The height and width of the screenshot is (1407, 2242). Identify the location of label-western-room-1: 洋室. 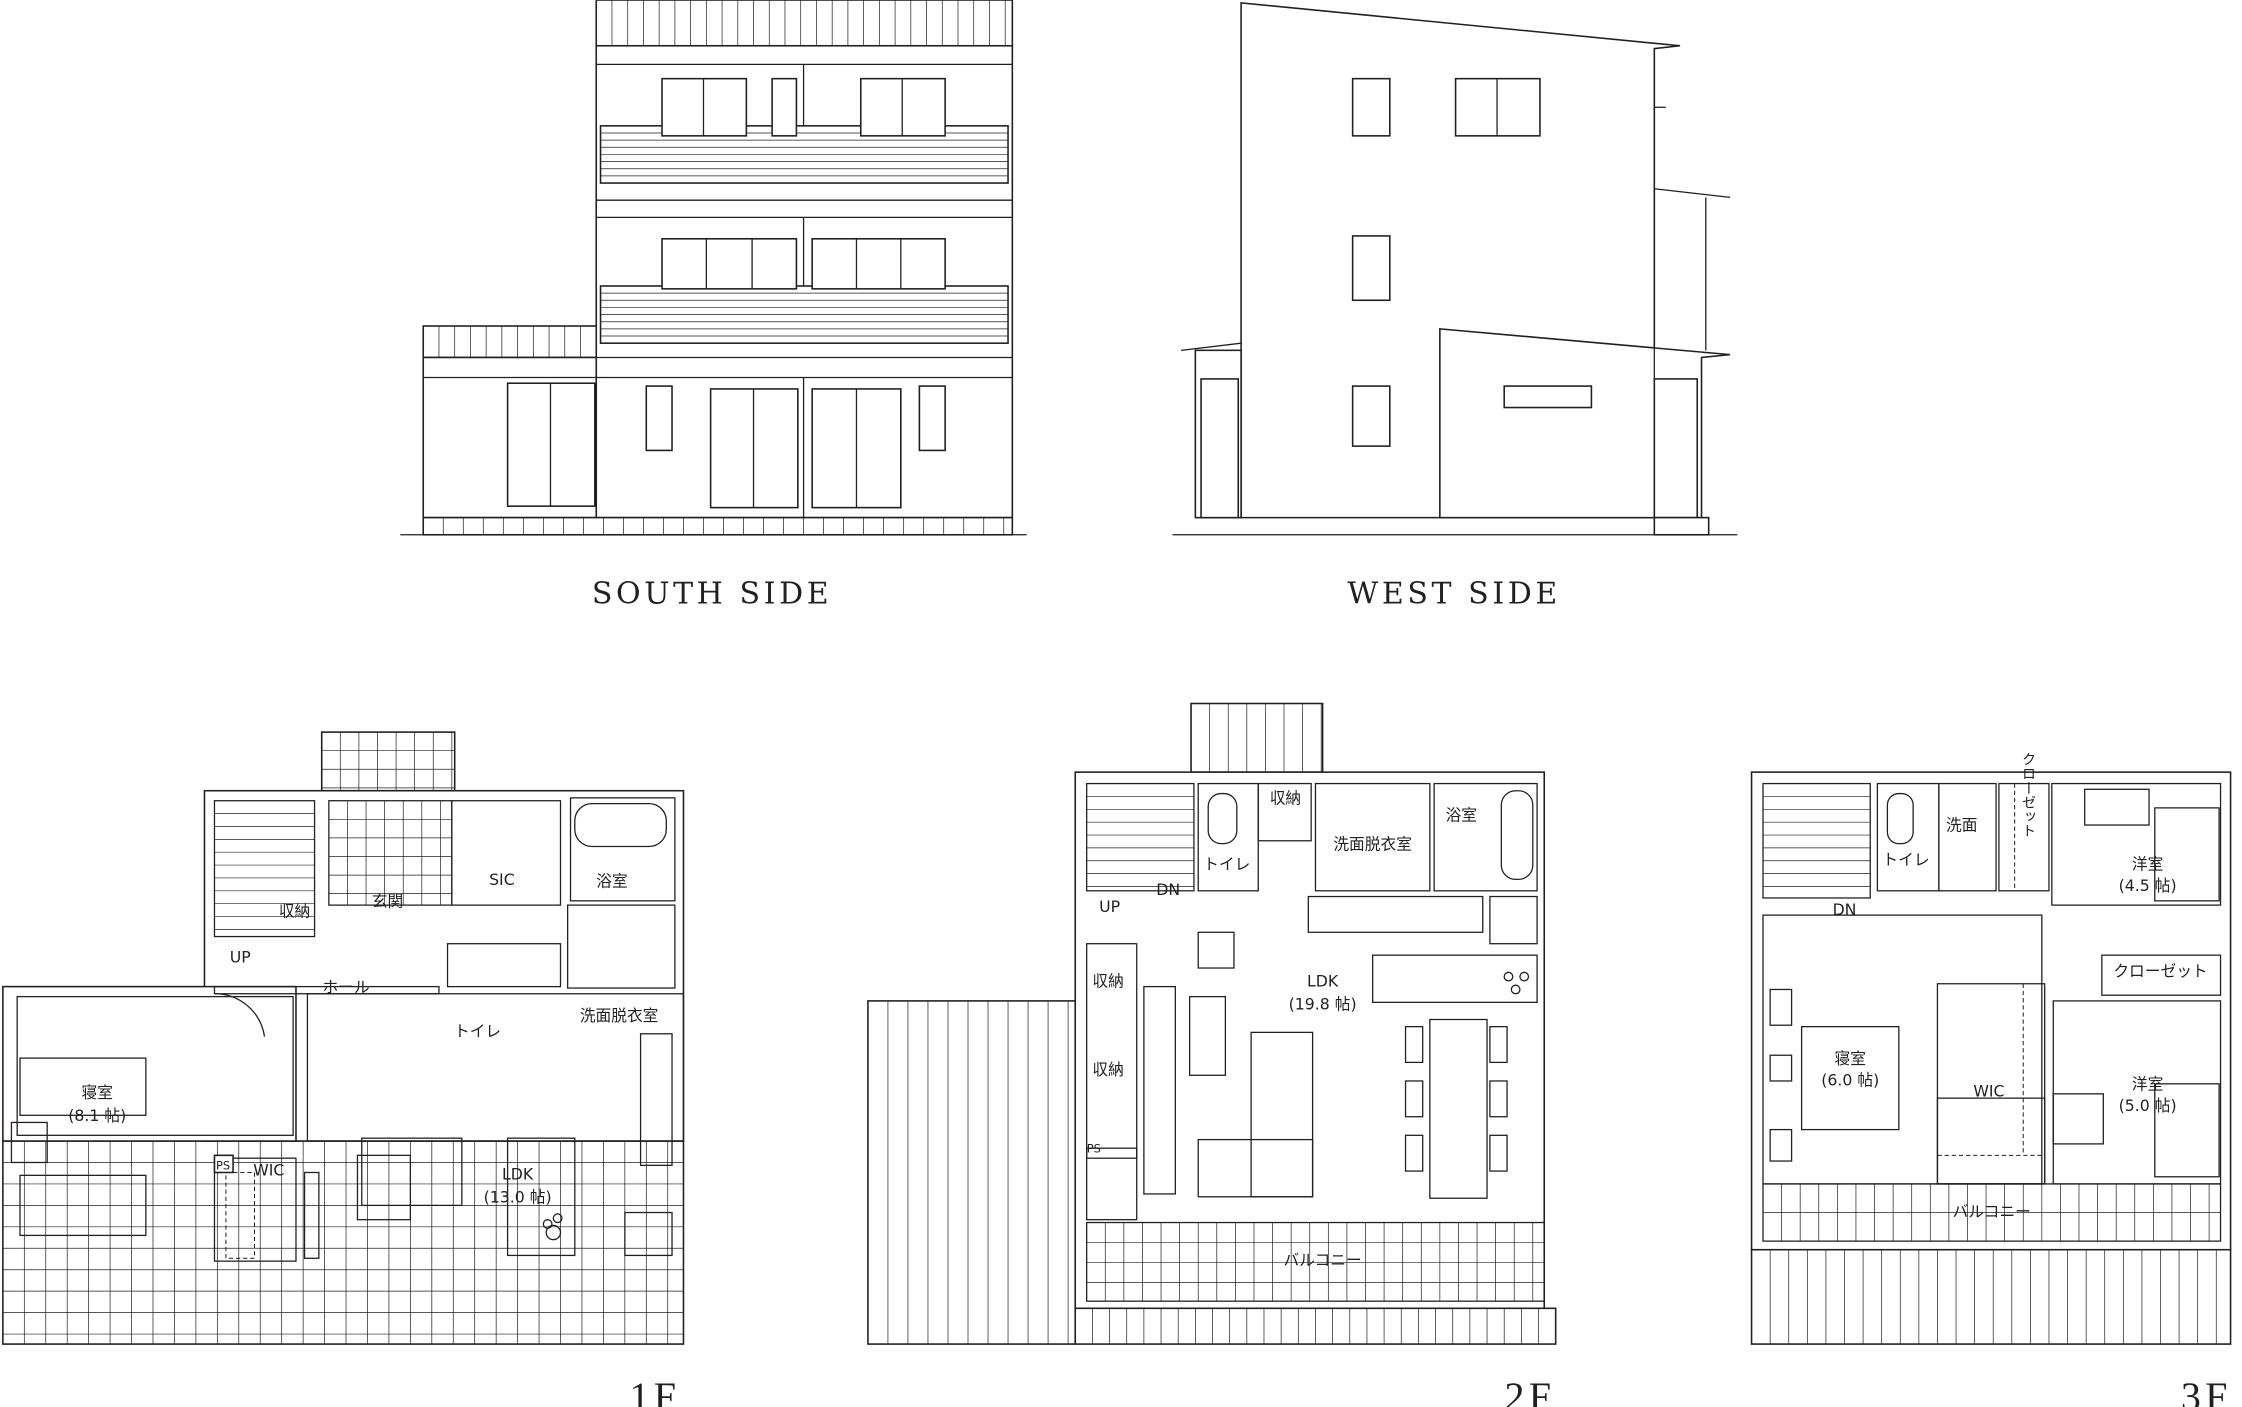
(2147, 863).